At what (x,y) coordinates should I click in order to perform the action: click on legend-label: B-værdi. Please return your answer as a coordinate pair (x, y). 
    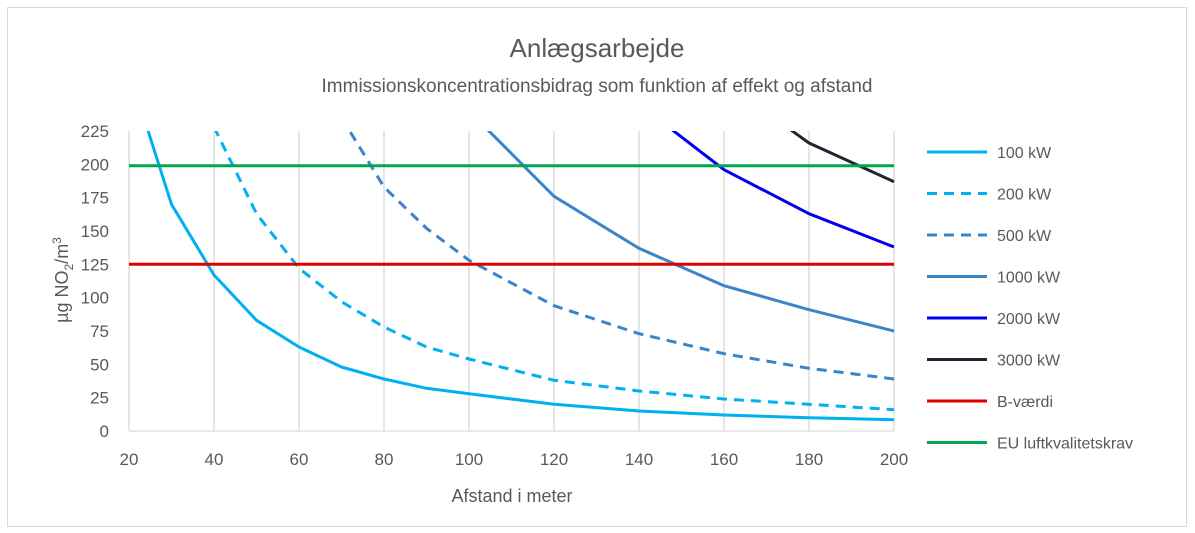
    Looking at the image, I should click on (1025, 402).